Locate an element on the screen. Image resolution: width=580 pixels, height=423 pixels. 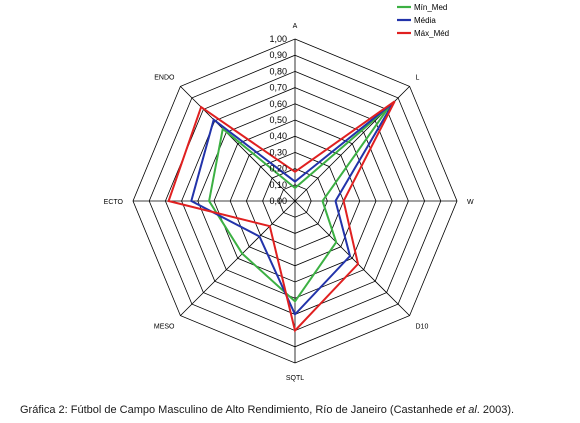
axis-label-w: W is located at coordinates (470, 202).